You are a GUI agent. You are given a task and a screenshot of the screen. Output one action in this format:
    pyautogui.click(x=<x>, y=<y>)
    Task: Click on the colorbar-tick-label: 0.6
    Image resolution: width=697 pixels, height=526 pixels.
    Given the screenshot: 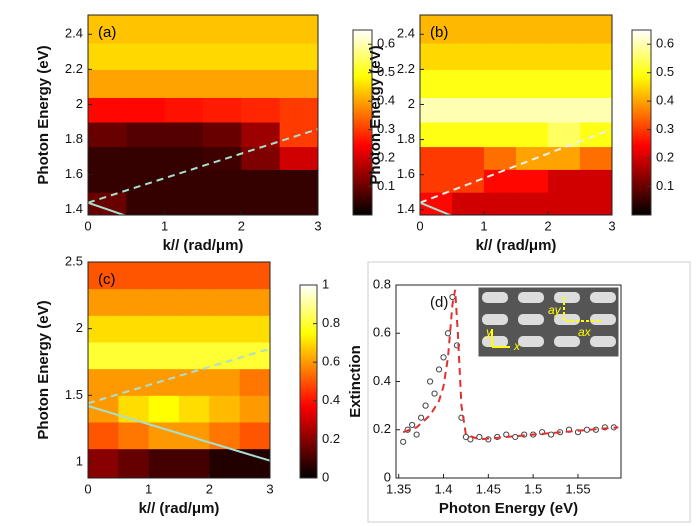 What is the action you would take?
    pyautogui.click(x=386, y=43)
    